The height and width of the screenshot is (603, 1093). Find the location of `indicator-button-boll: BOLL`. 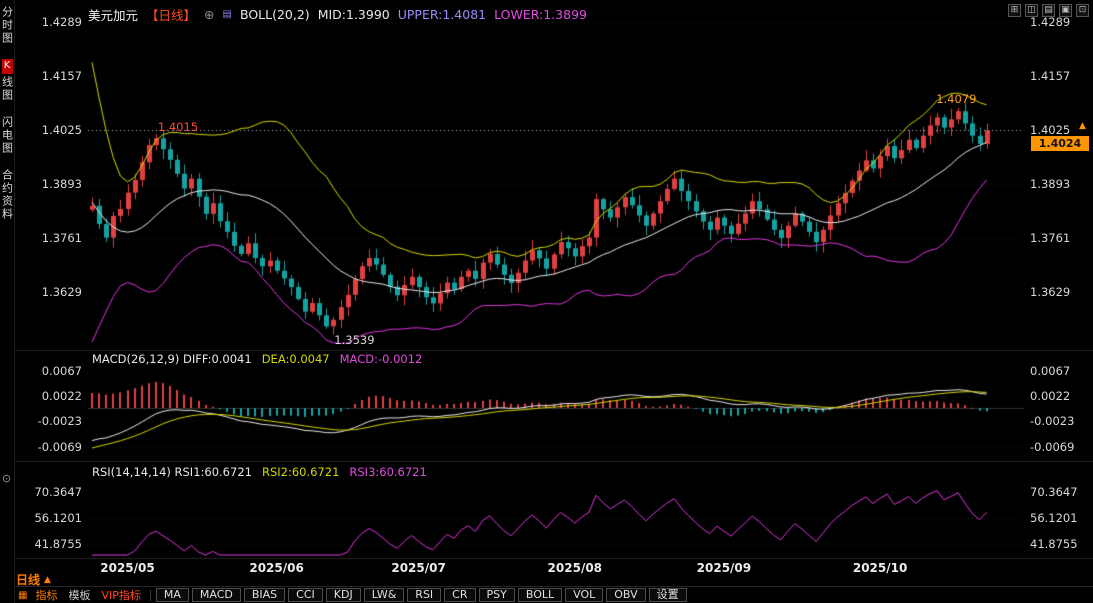

indicator-button-boll: BOLL is located at coordinates (540, 595).